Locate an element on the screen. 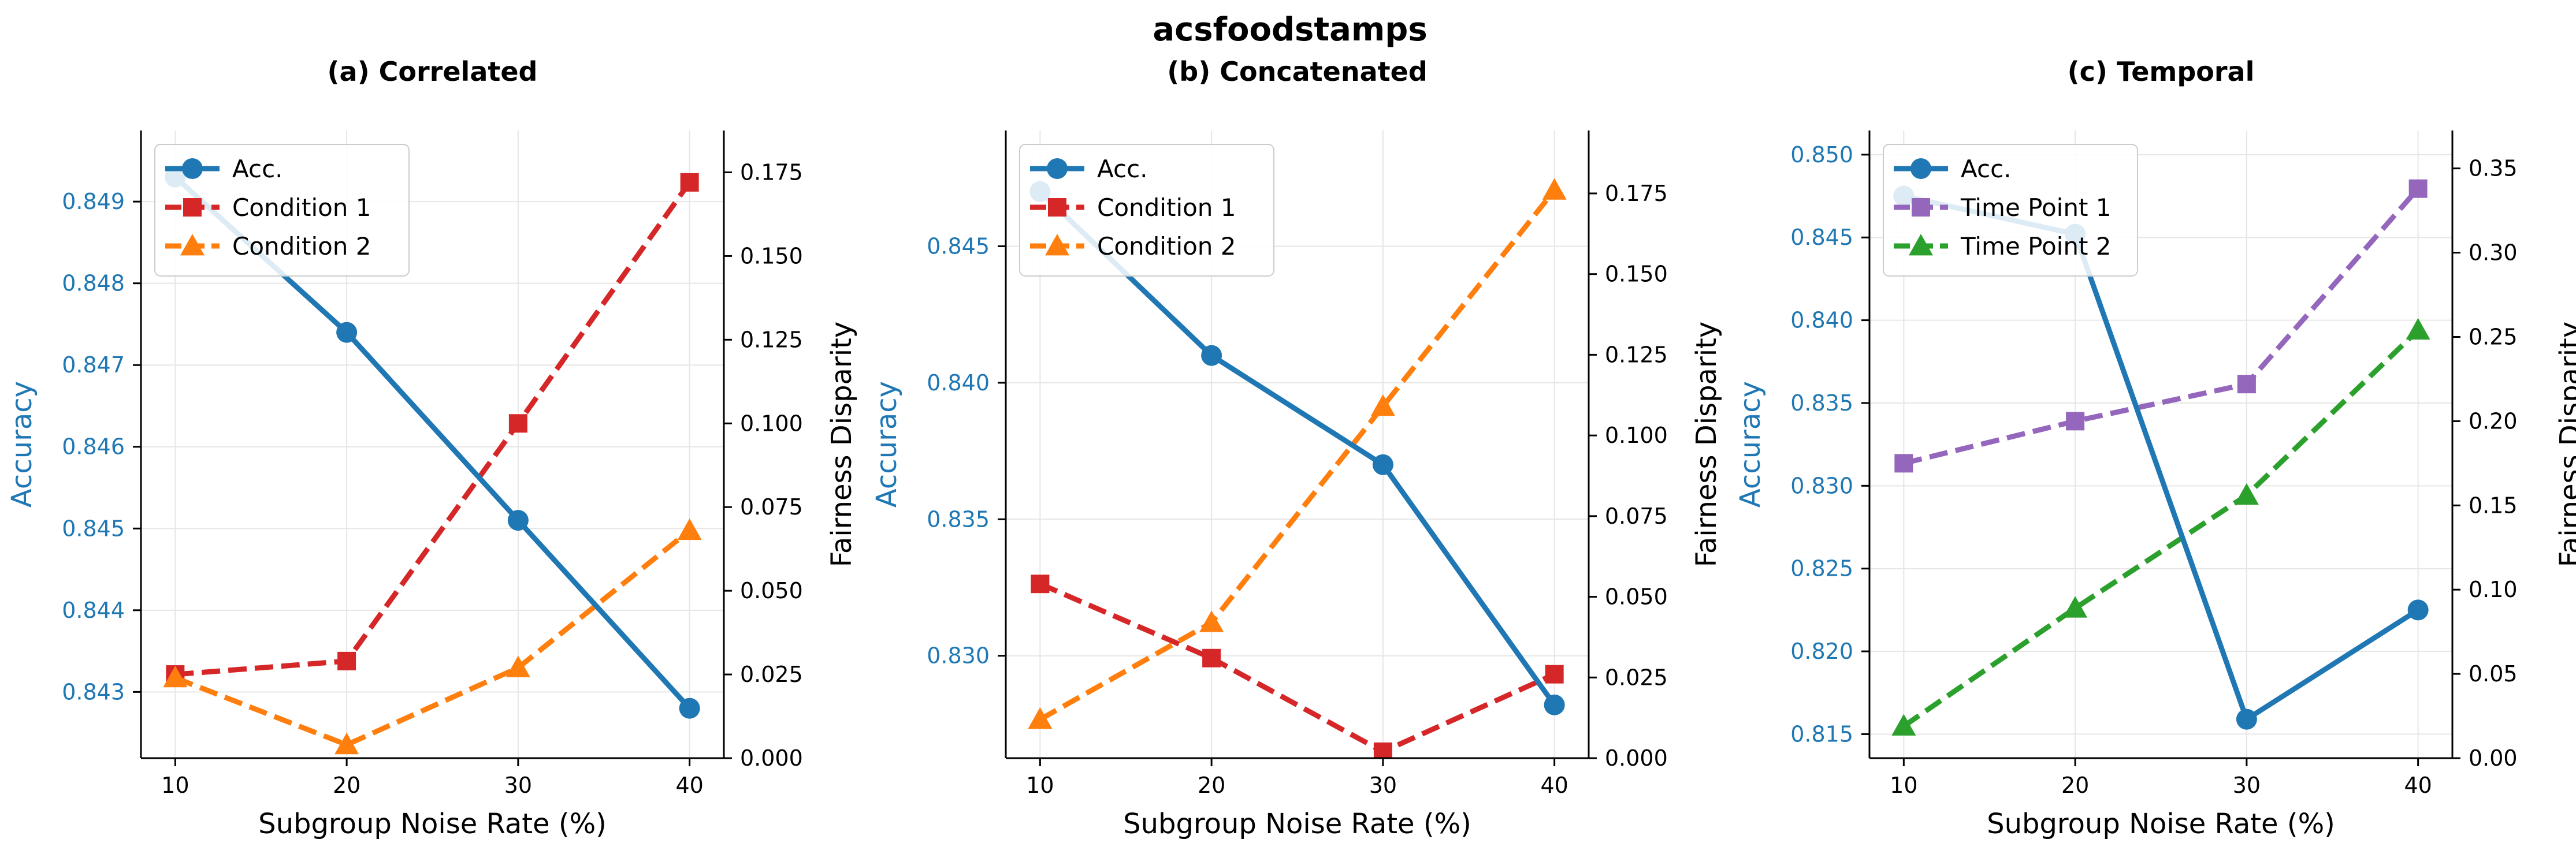  figure-title: acsfoodstamps is located at coordinates (1290, 30).